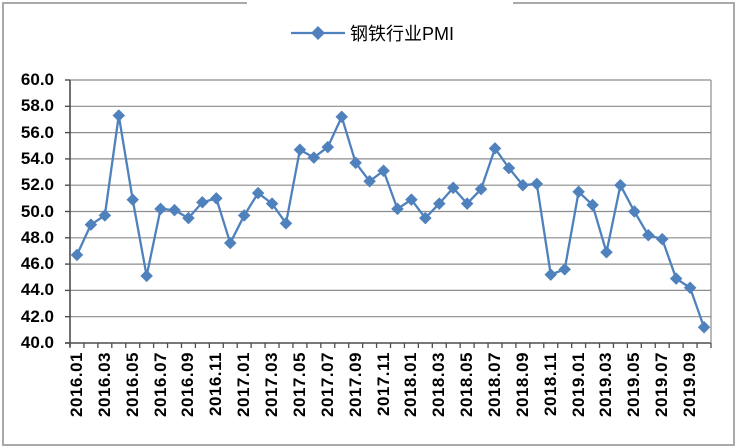  What do you see at coordinates (104, 384) in the screenshot?
I see `x-tick-label: 2016.03` at bounding box center [104, 384].